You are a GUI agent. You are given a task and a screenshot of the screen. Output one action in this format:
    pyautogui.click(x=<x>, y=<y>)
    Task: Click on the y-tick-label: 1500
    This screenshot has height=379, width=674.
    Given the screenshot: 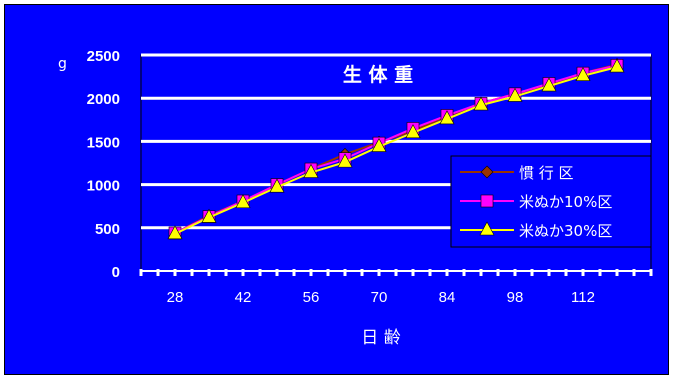 What is the action you would take?
    pyautogui.click(x=103, y=142)
    